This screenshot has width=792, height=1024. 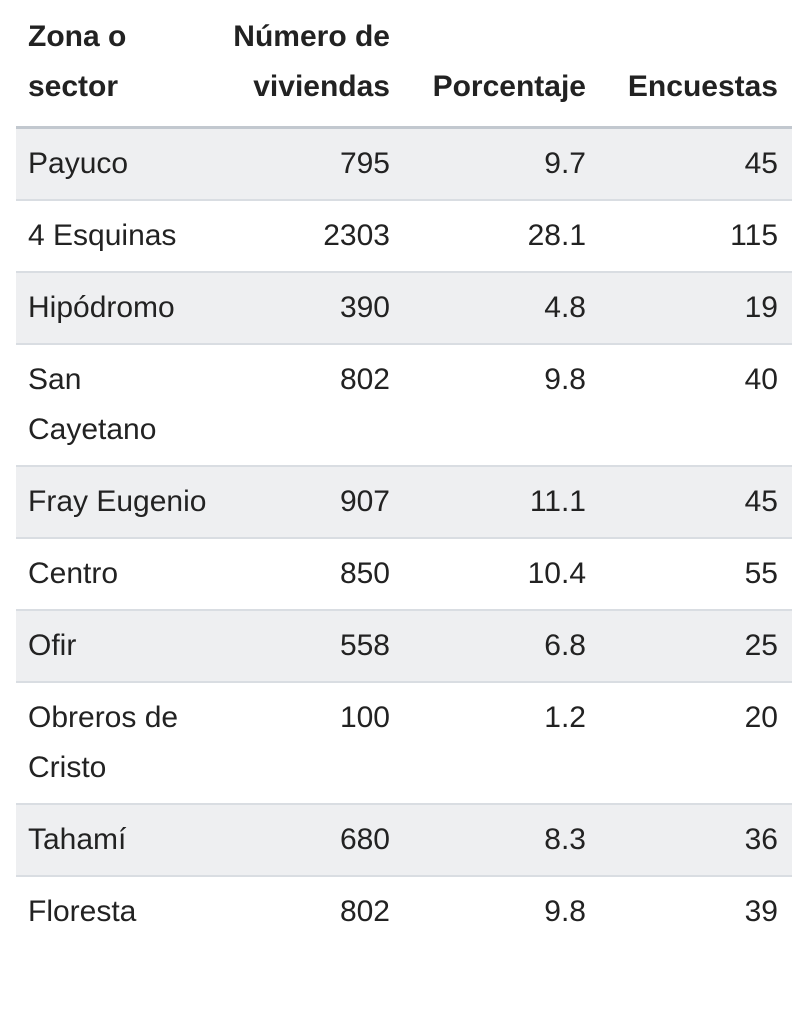 I want to click on table-row: Centro 850 10.4 55, so click(x=404, y=573).